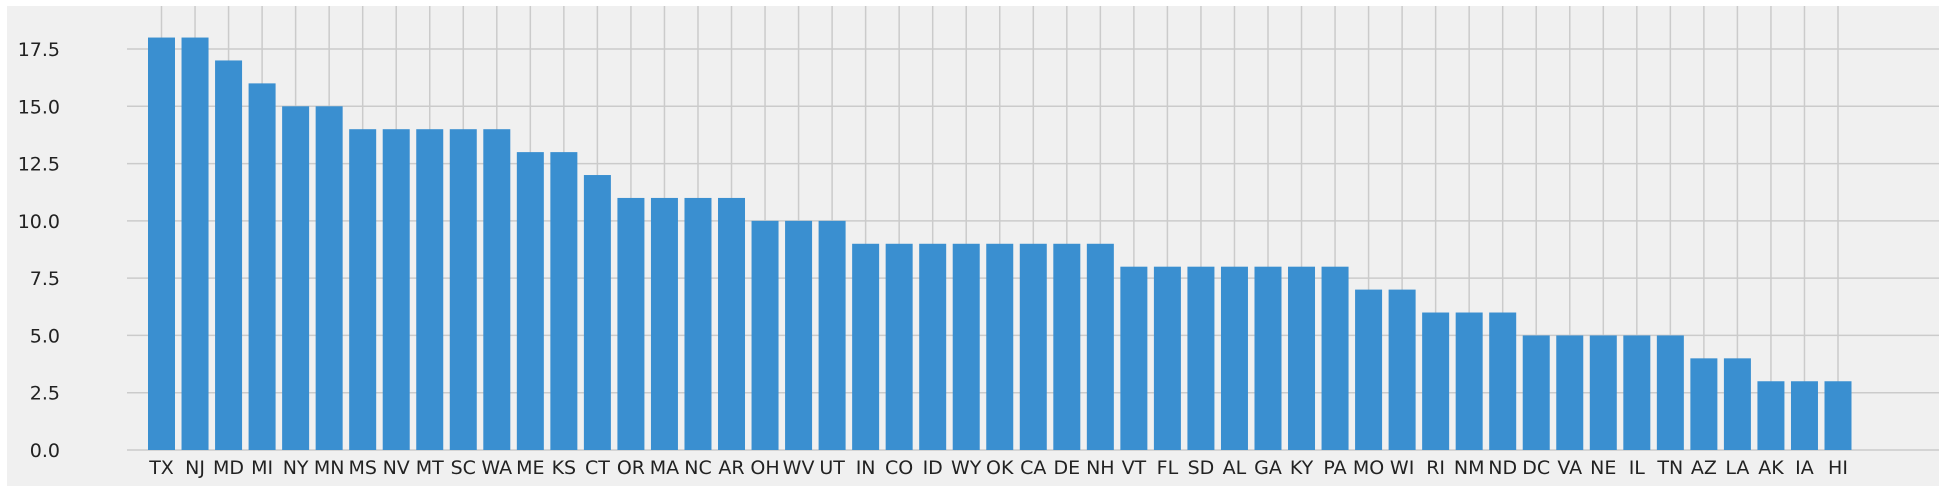 The width and height of the screenshot is (1946, 488). I want to click on x-tick-label: HI, so click(1838, 468).